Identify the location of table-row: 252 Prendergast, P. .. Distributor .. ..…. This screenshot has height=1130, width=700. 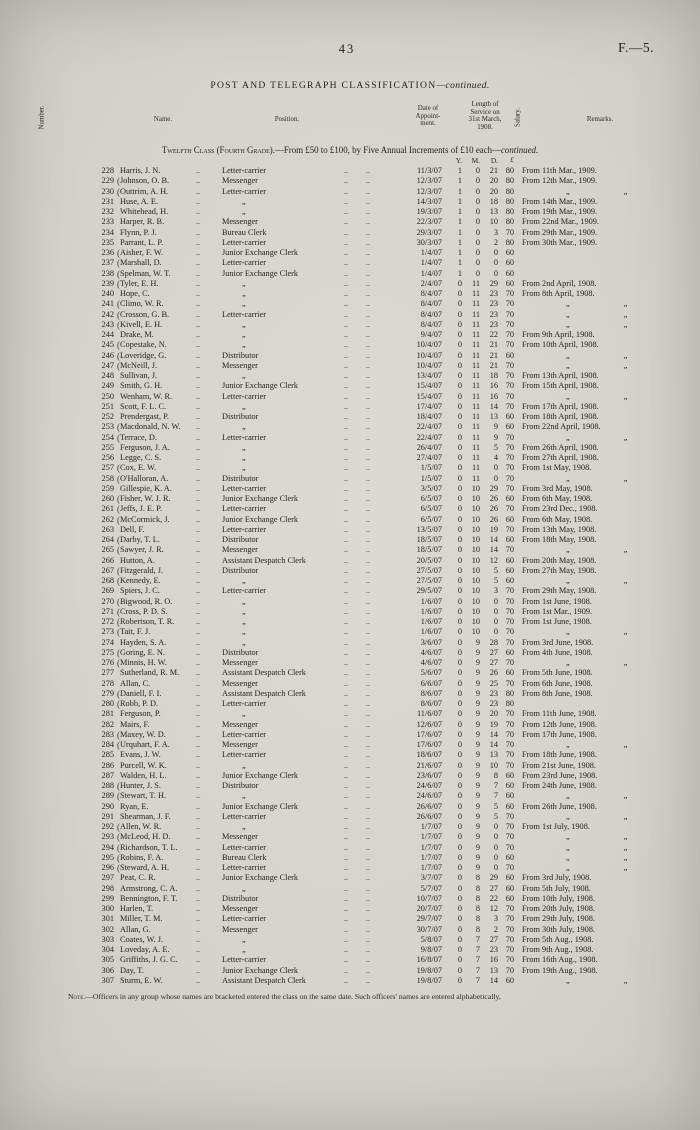
(381, 417).